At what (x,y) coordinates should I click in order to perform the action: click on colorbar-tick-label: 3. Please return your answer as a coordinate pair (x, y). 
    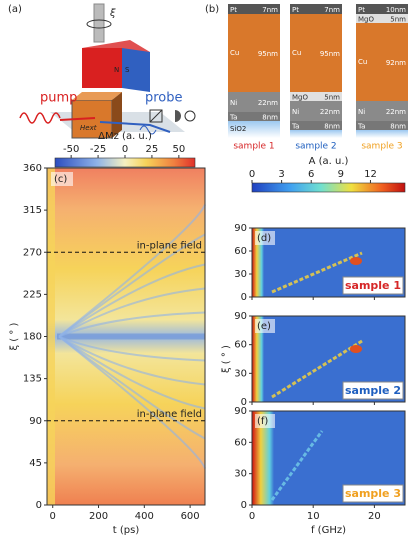
    Looking at the image, I should click on (281, 174).